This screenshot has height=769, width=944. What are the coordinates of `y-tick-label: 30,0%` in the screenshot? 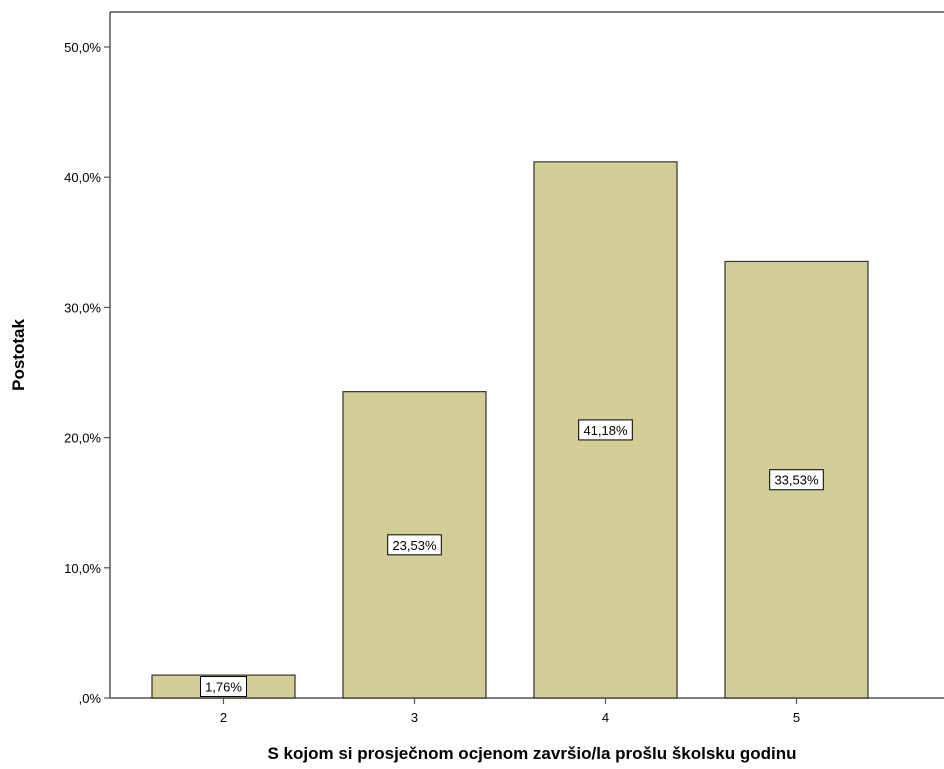 It's located at (82, 307).